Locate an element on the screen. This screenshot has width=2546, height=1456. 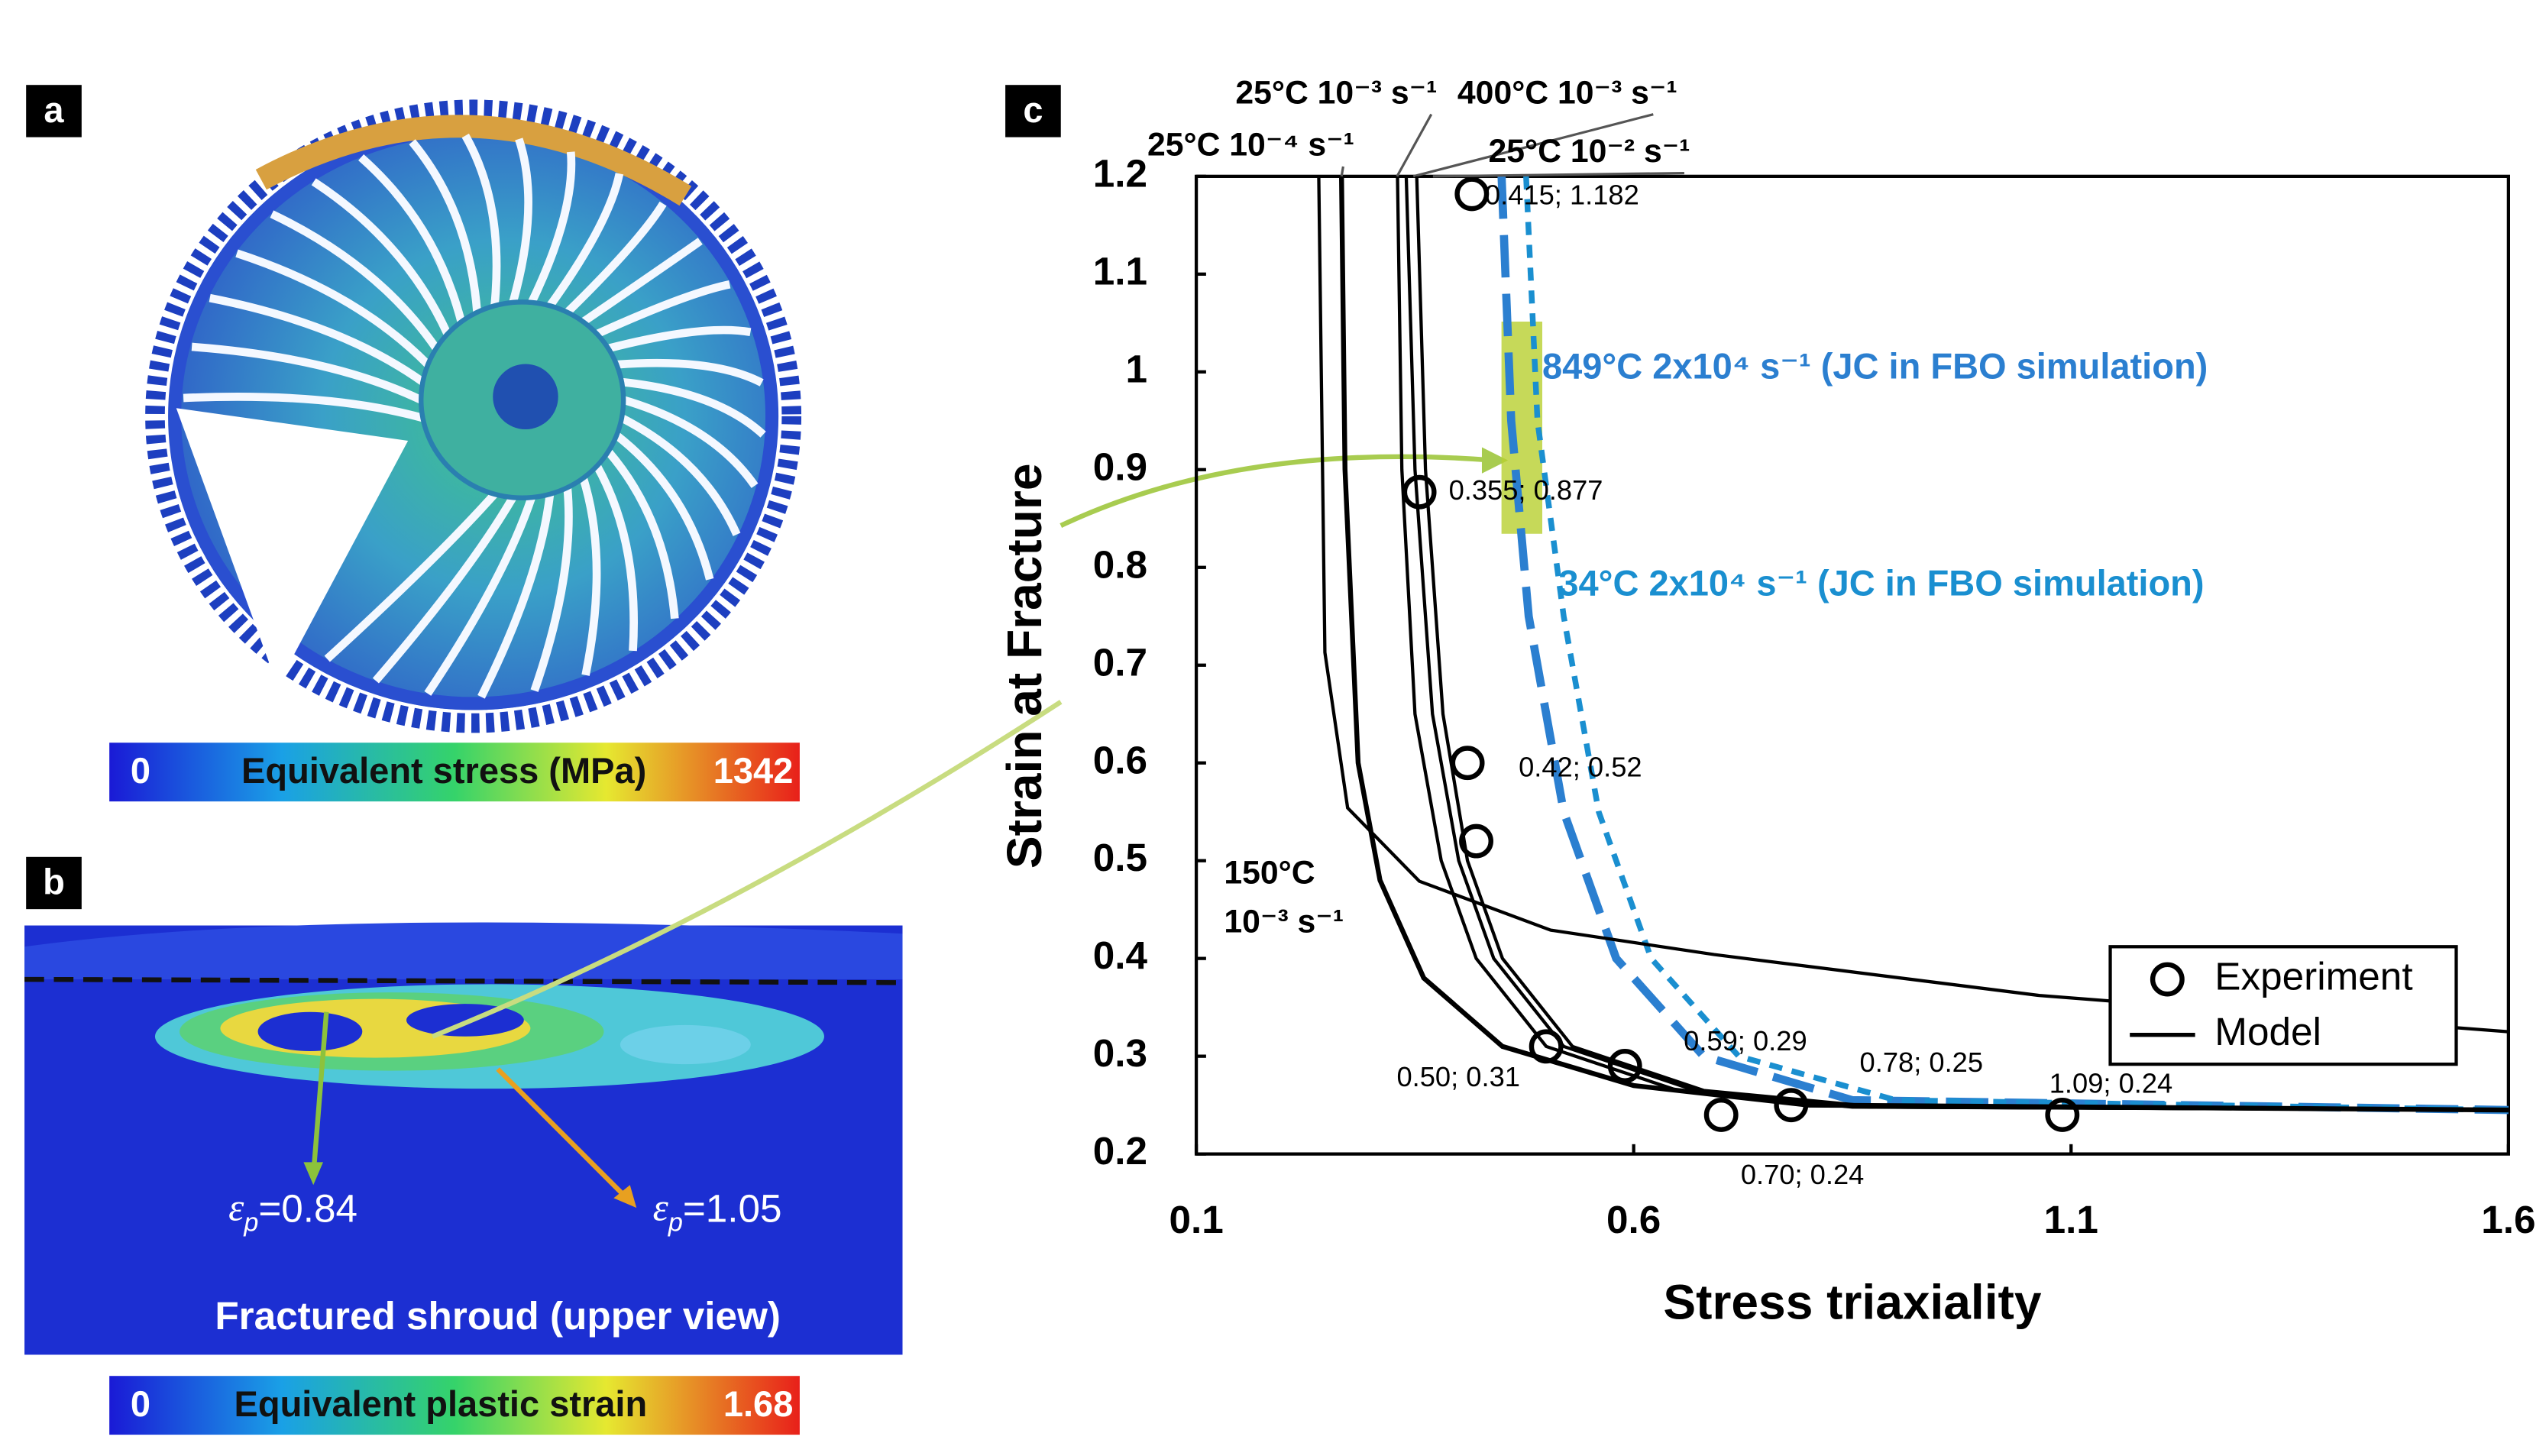
point-label: 0.78; 0.25 is located at coordinates (1922, 1063).